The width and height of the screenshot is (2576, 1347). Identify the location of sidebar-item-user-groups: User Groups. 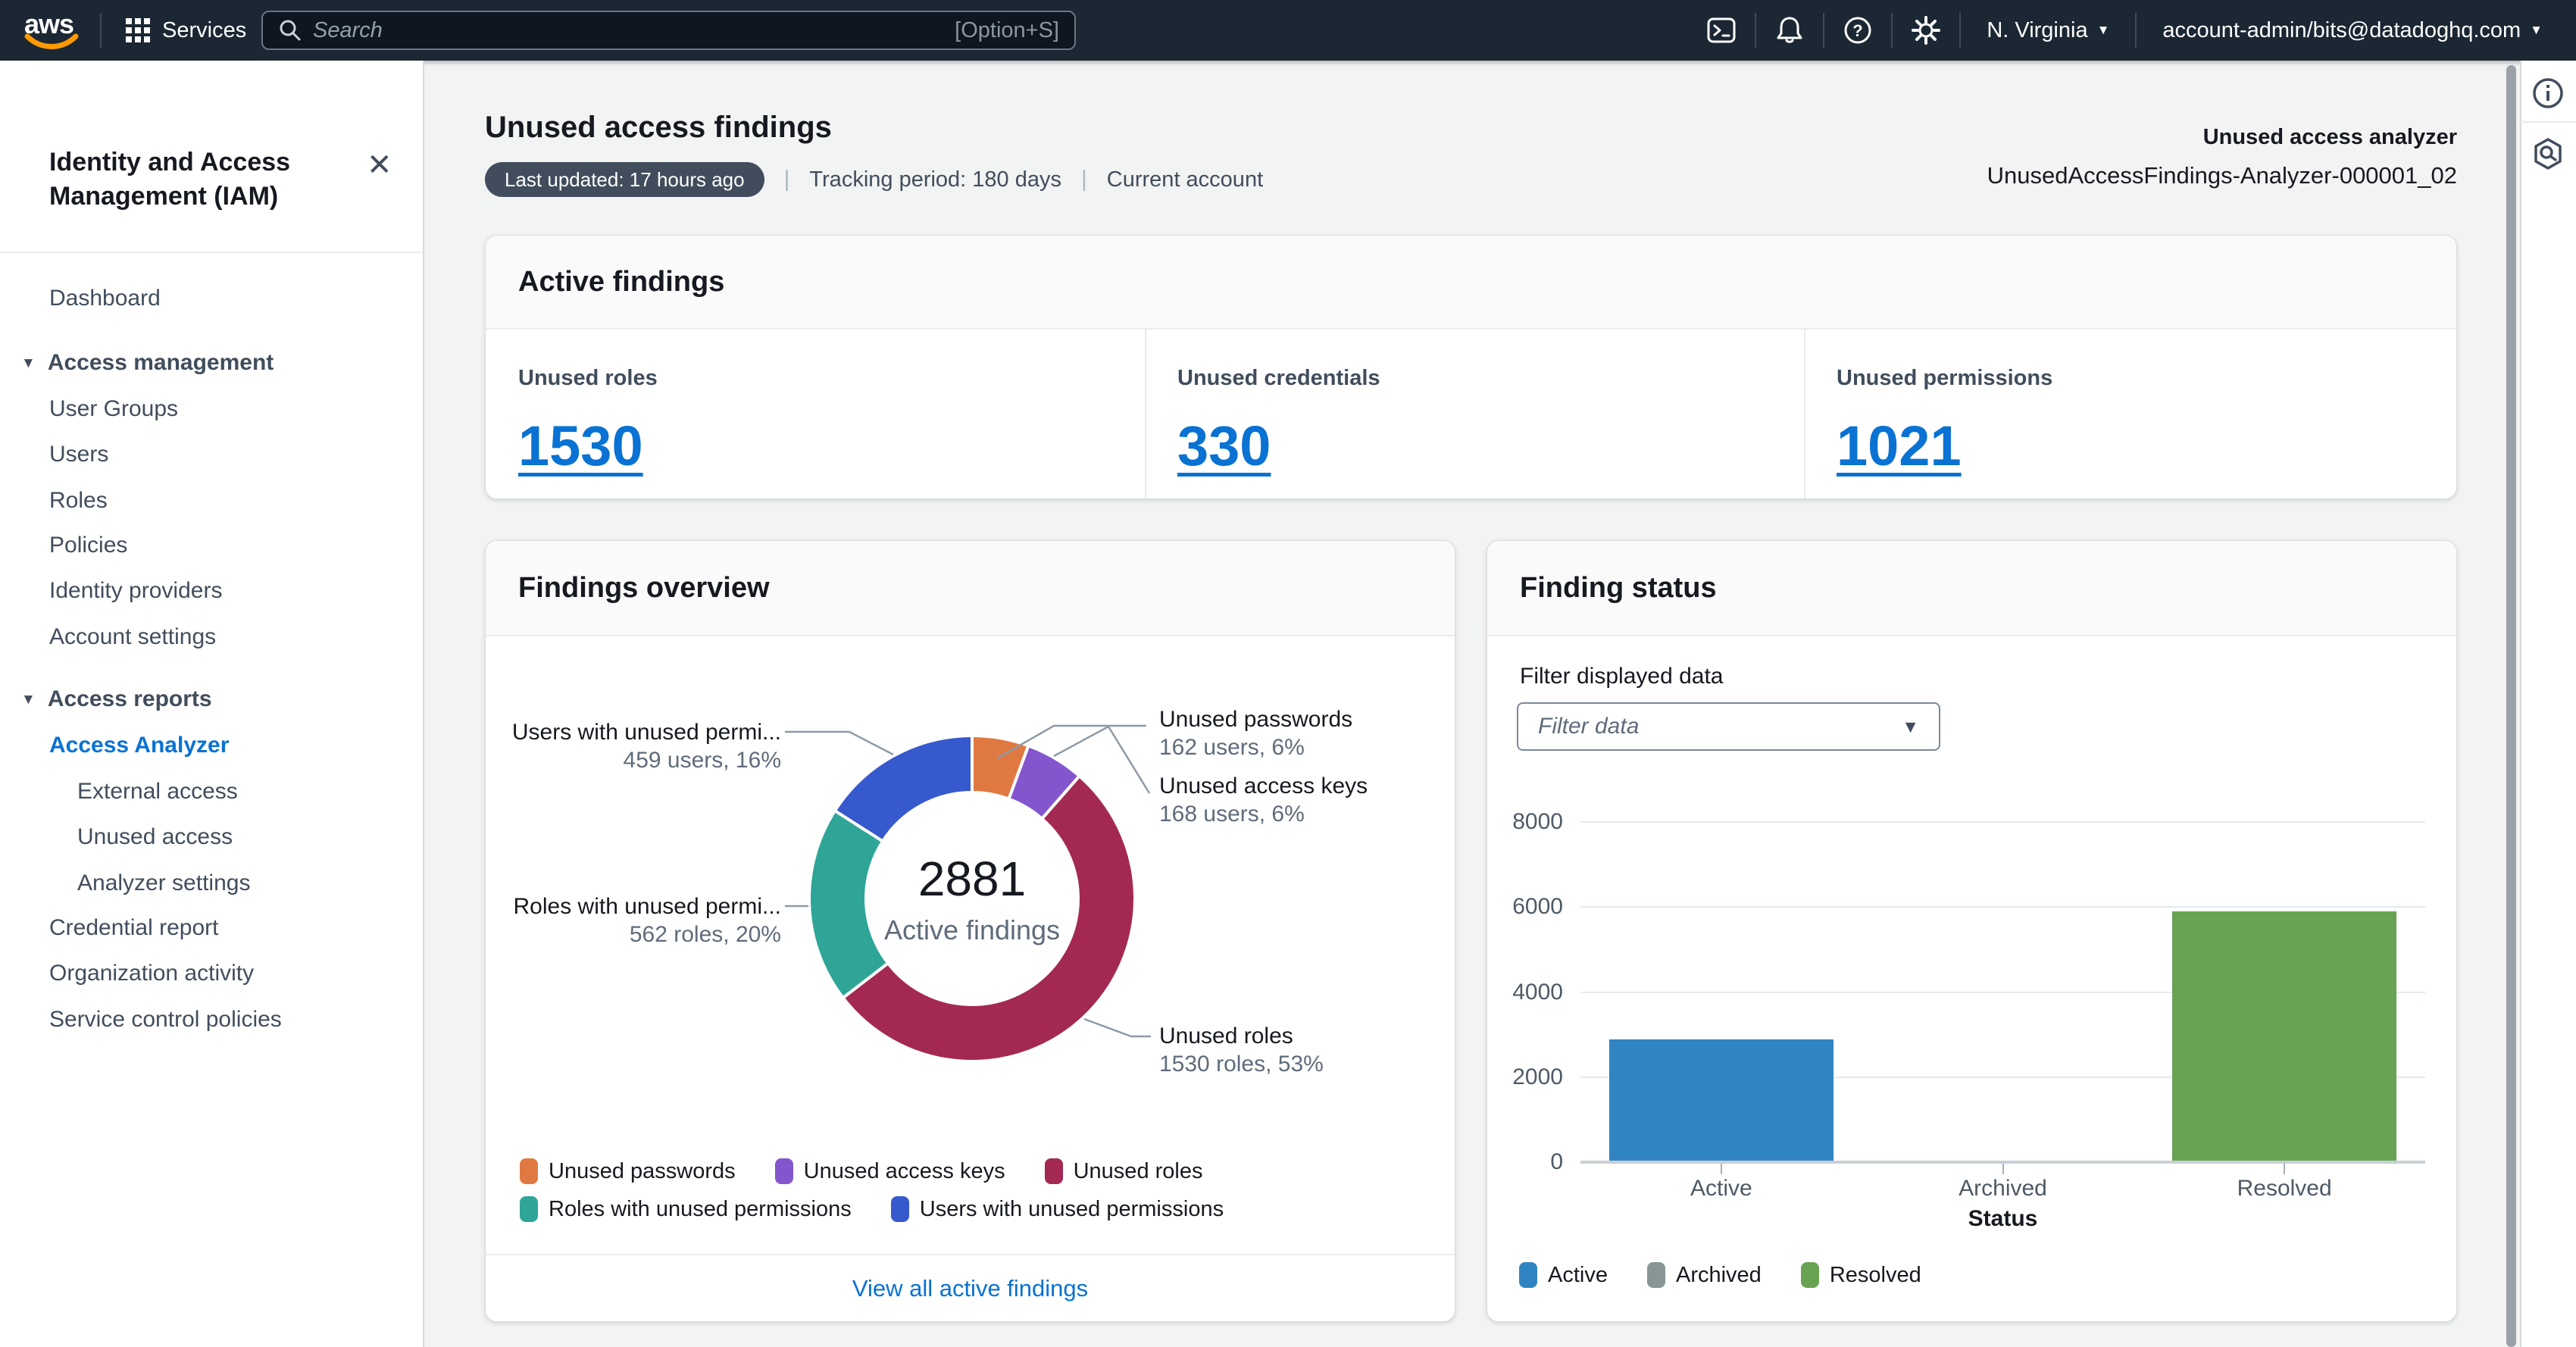
(114, 408).